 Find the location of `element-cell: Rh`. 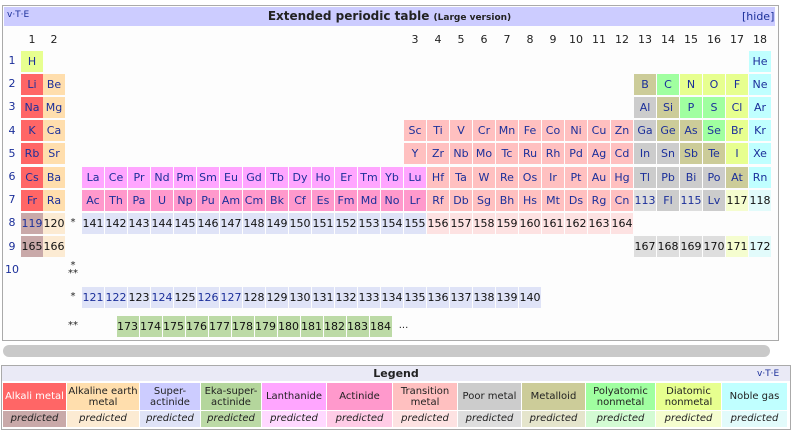

element-cell: Rh is located at coordinates (553, 154).